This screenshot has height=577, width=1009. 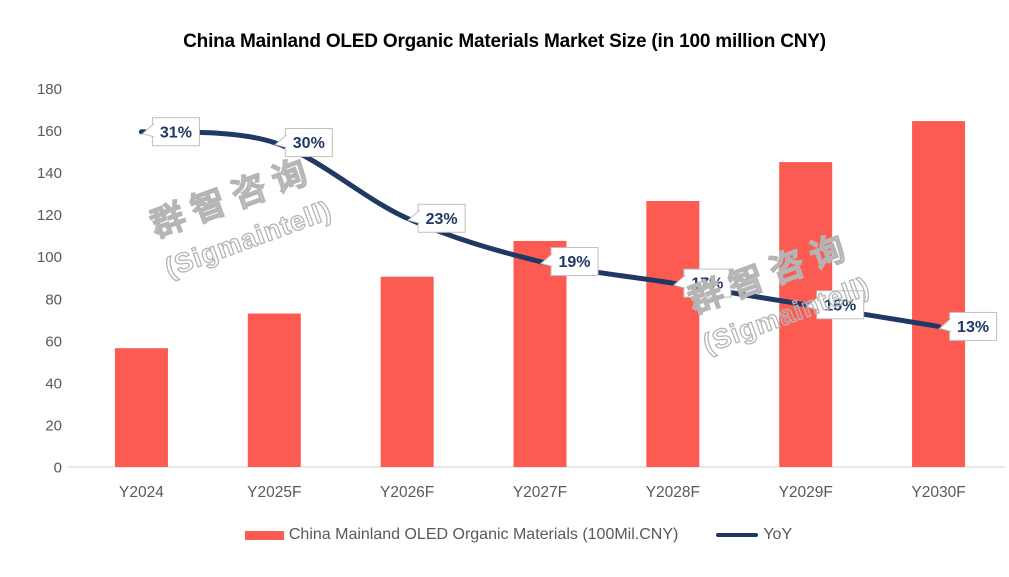 What do you see at coordinates (264, 535) in the screenshot?
I see `legend-bar-swatch-icon` at bounding box center [264, 535].